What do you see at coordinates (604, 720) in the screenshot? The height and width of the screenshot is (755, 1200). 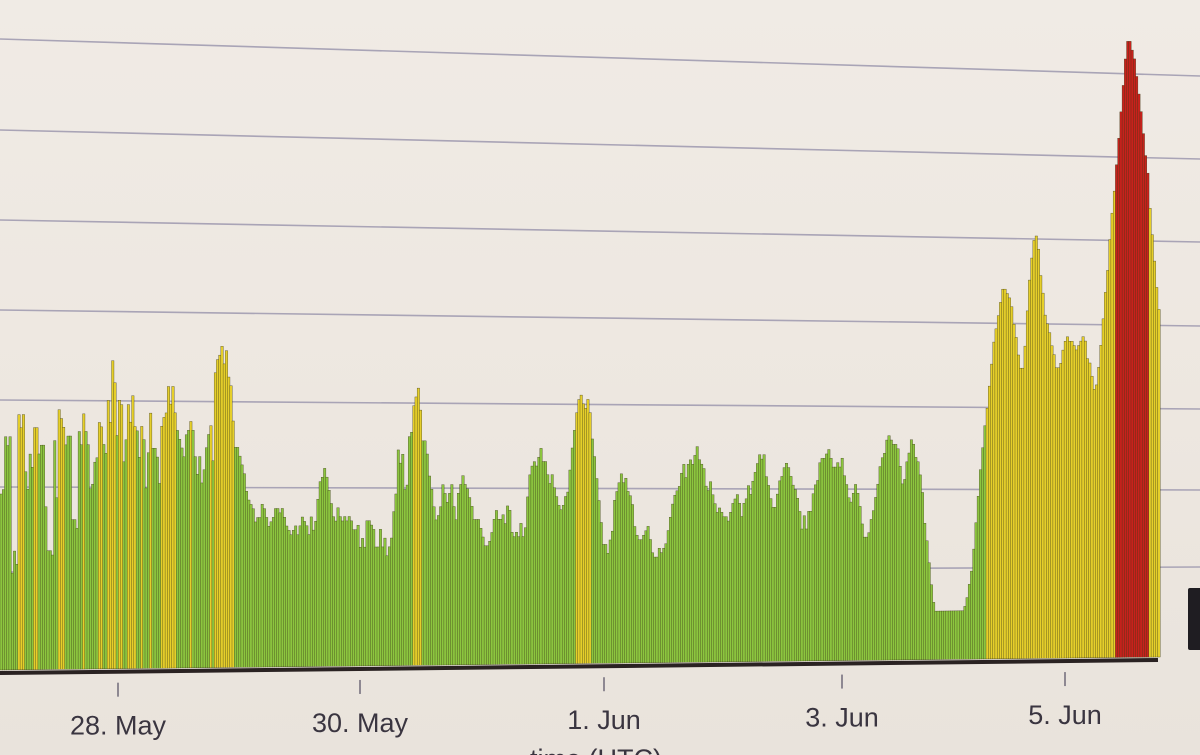 I see `x-tick-label: 1. Jun` at bounding box center [604, 720].